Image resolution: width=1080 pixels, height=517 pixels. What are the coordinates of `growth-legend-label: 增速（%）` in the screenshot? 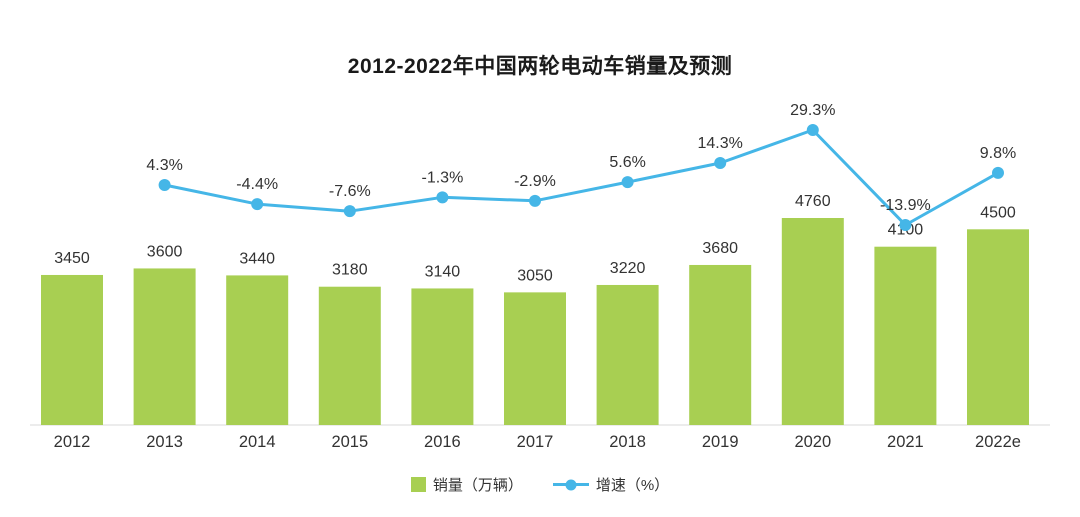 It's located at (632, 485).